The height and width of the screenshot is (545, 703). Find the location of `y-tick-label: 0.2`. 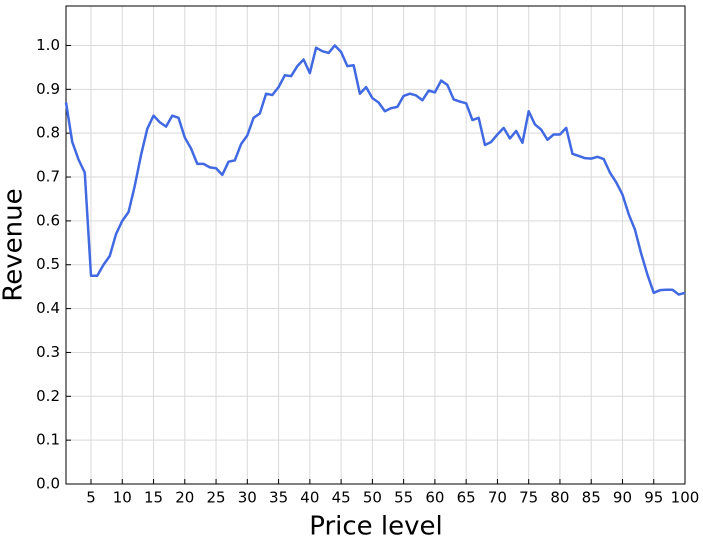

y-tick-label: 0.2 is located at coordinates (48, 396).